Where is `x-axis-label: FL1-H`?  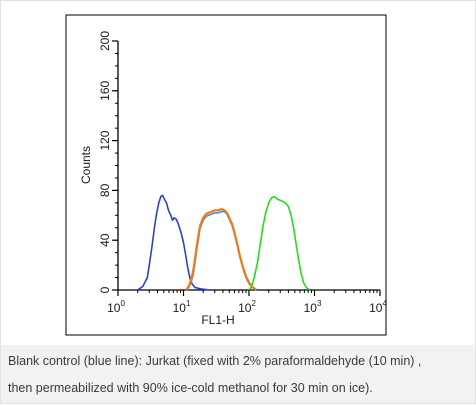
x-axis-label: FL1-H is located at coordinates (217, 320).